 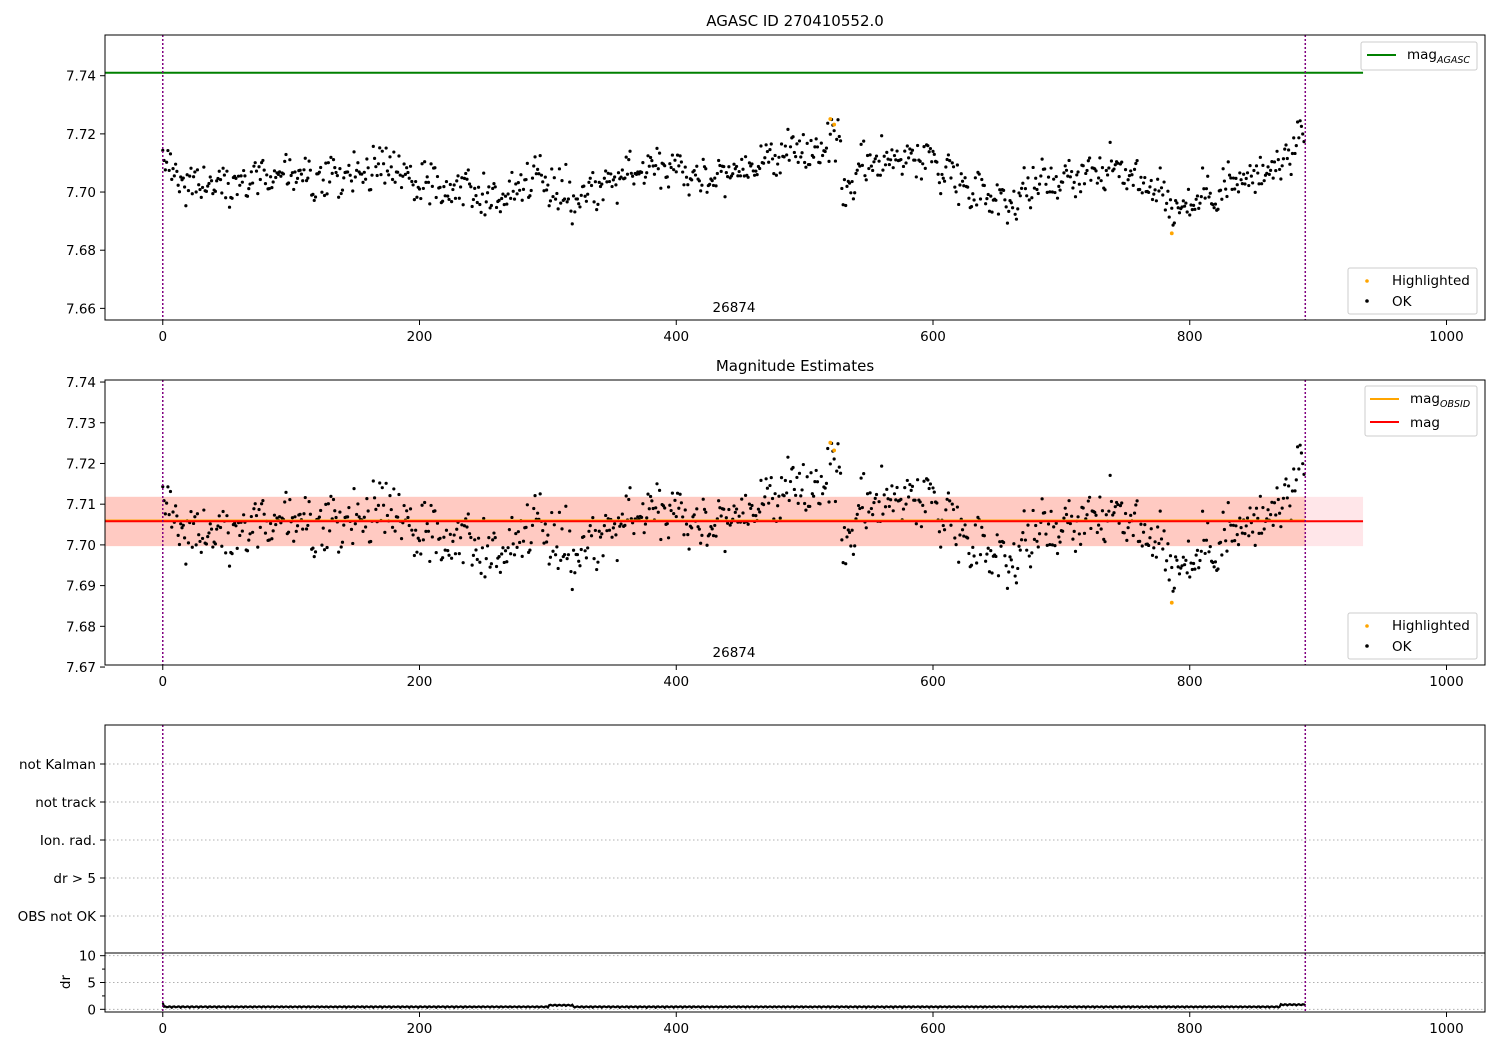 I want to click on x-tick-label: 600, so click(x=933, y=682).